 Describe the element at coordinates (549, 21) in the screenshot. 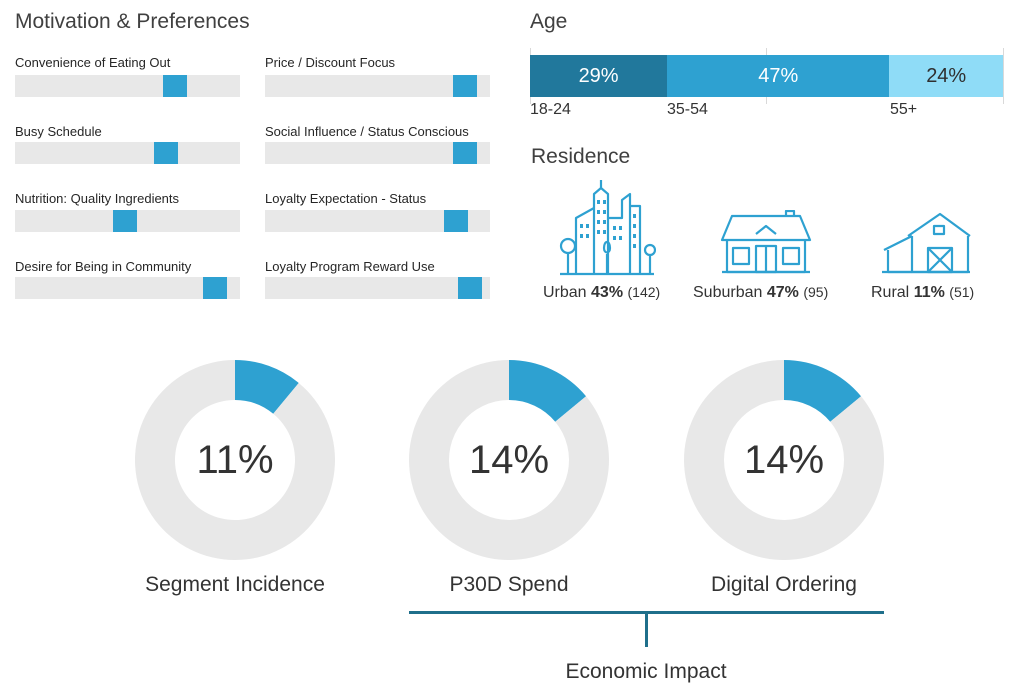

I see `age-title: Age` at that location.